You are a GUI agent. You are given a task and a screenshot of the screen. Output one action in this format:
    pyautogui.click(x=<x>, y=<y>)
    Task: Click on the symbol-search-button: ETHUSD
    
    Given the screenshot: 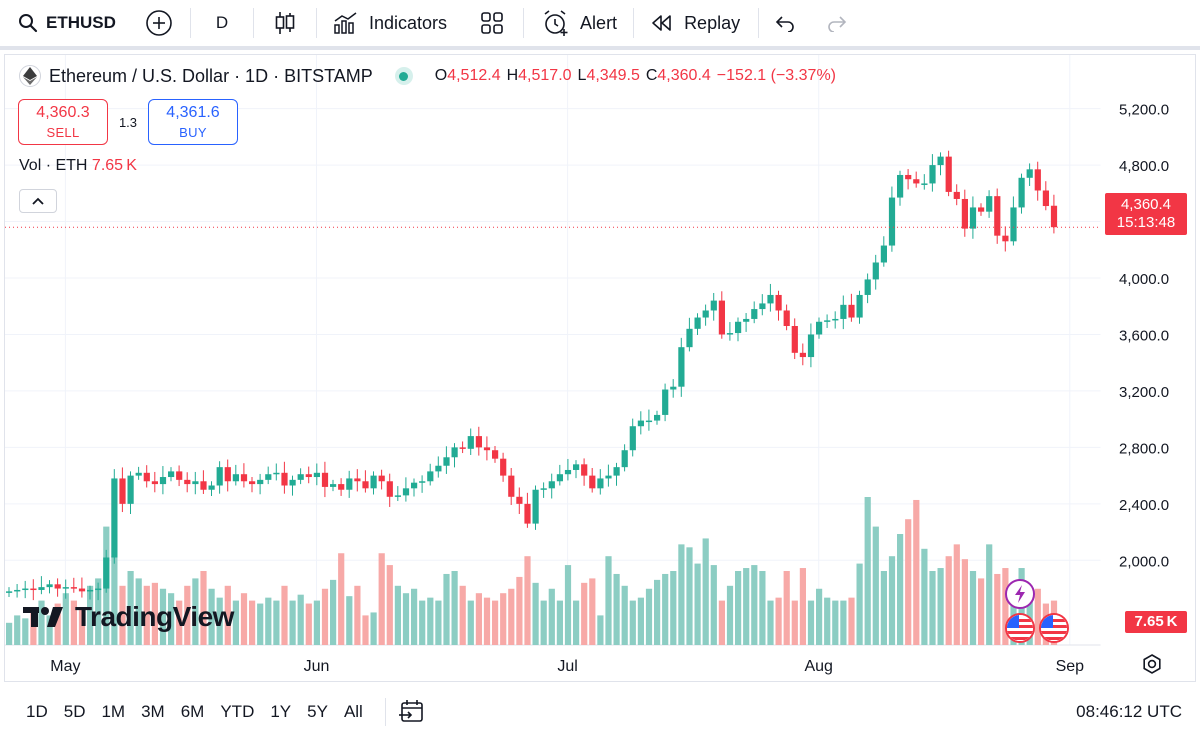 What is the action you would take?
    pyautogui.click(x=64, y=23)
    